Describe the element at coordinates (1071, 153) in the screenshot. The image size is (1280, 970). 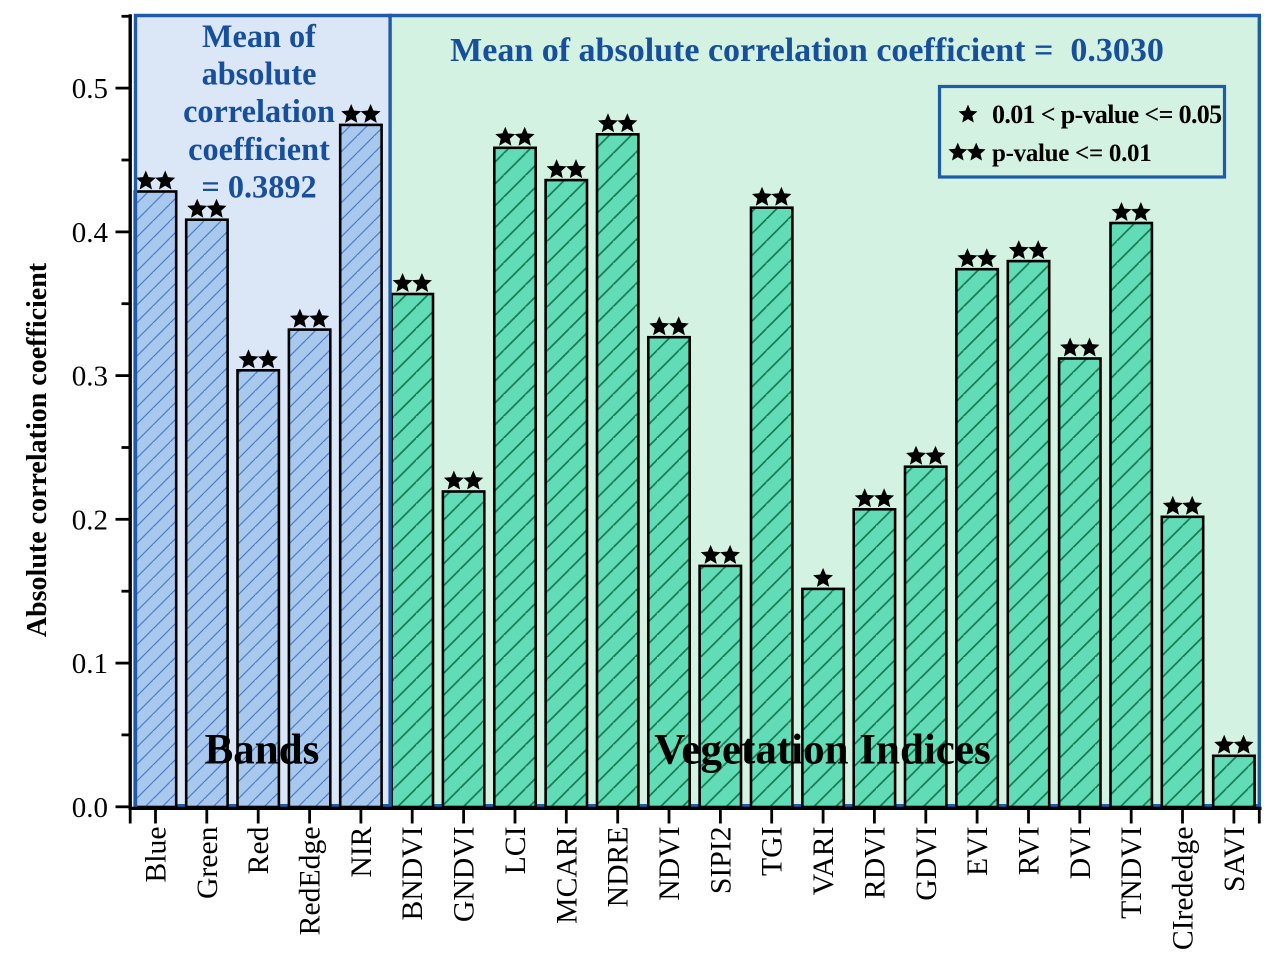
I see `svg-text: p-value <= 0.01` at that location.